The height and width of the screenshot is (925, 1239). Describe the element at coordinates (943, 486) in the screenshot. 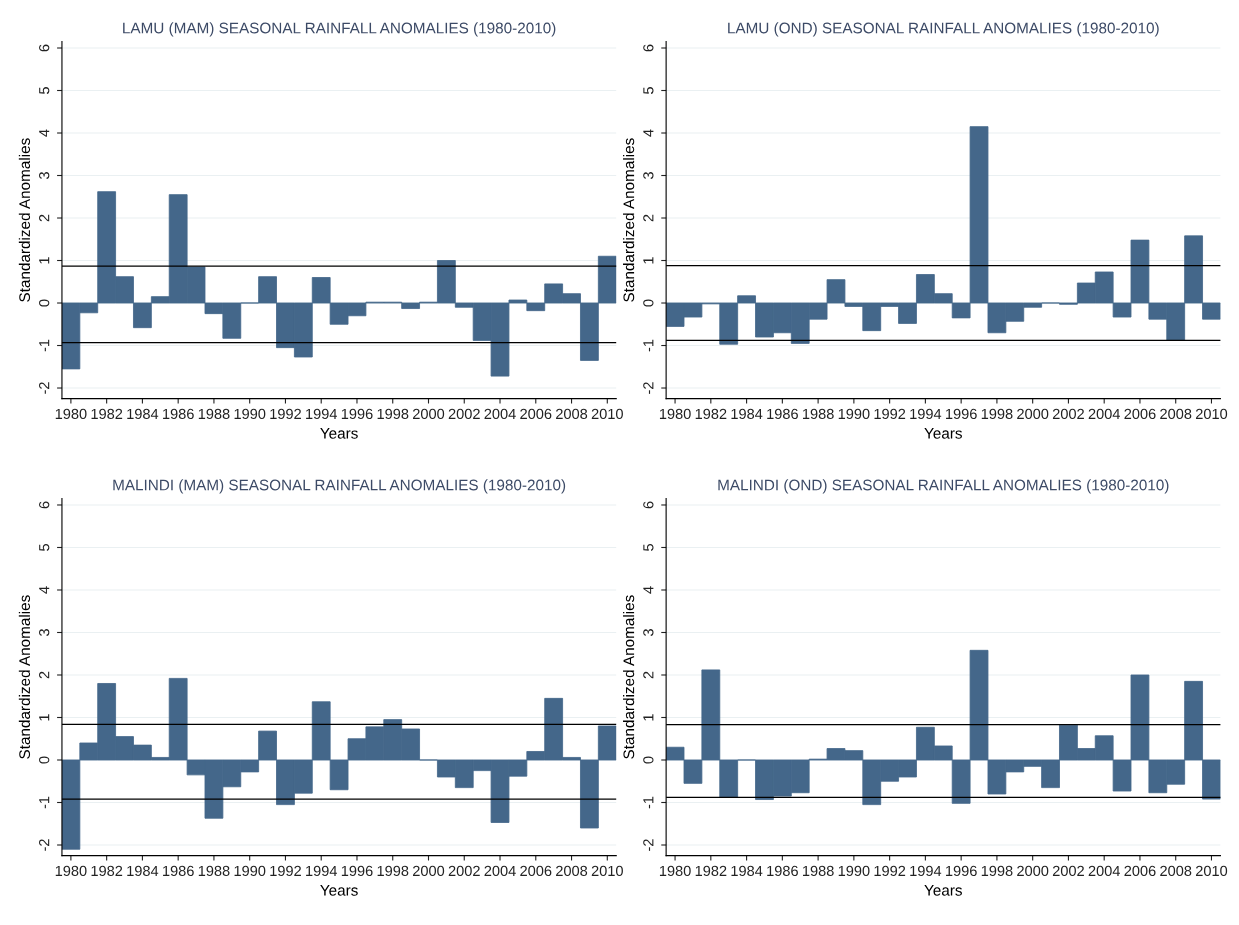

I see `chart-title: MALINDI (OND) SEASONAL RAINFALL ANOMALIES (1980-2010)` at that location.